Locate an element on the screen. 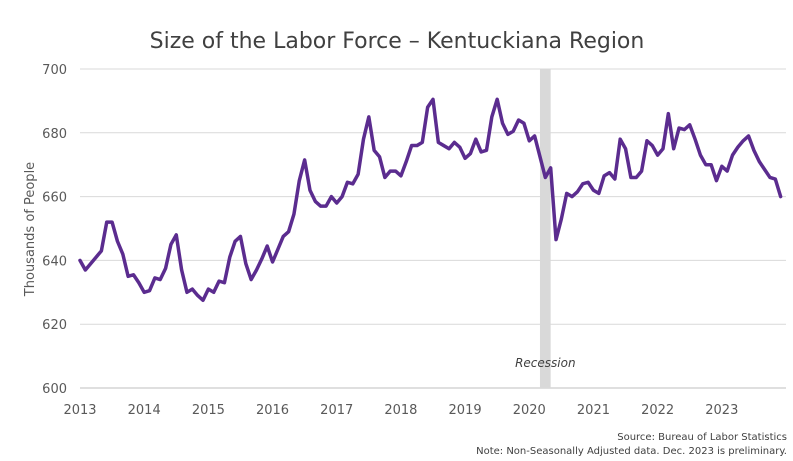 This screenshot has width=793, height=461. y-tick-label: 640 is located at coordinates (54, 261).